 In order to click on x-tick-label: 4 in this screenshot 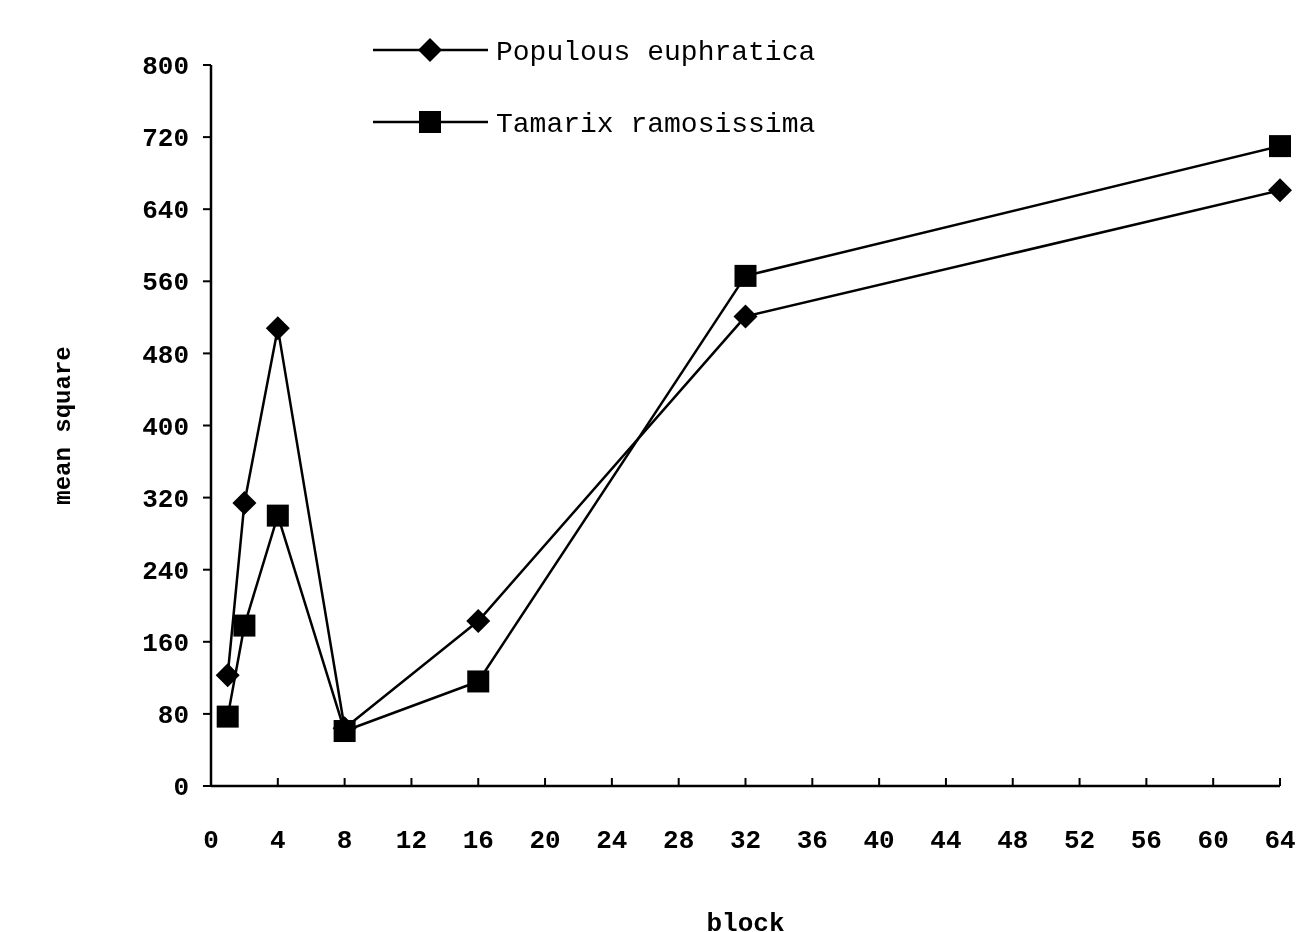, I will do `click(278, 841)`.